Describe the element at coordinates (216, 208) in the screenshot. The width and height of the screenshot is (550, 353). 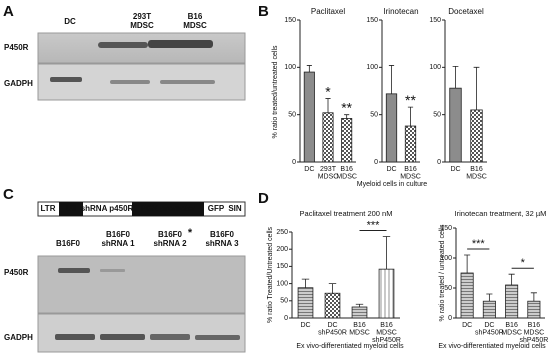
I see `construct-label: GFP` at that location.